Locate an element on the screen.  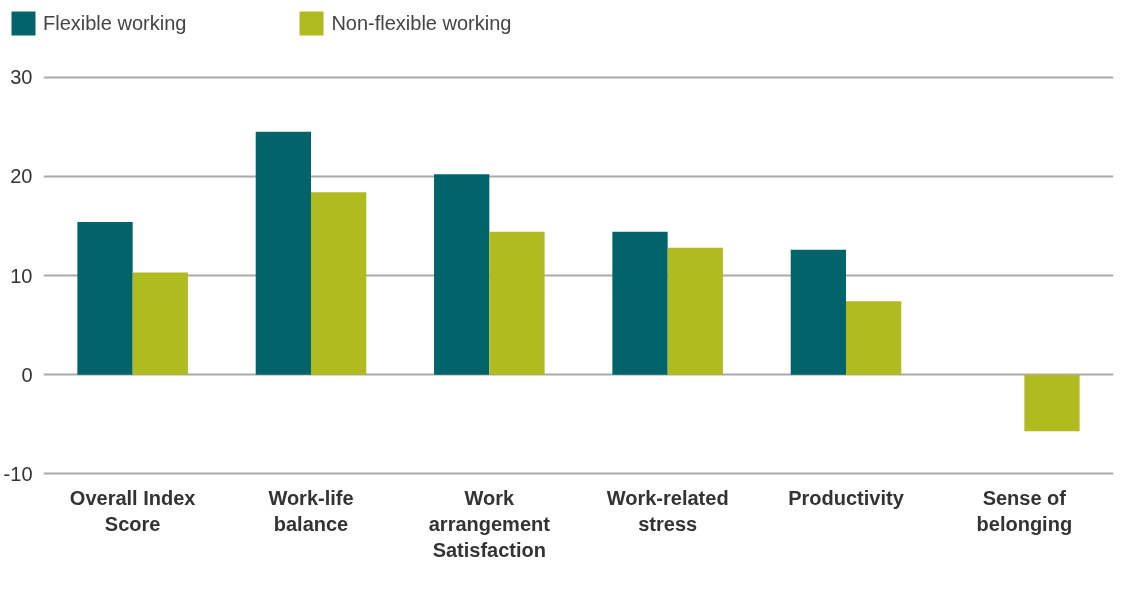
legend-label: Non-flexible working is located at coordinates (421, 23).